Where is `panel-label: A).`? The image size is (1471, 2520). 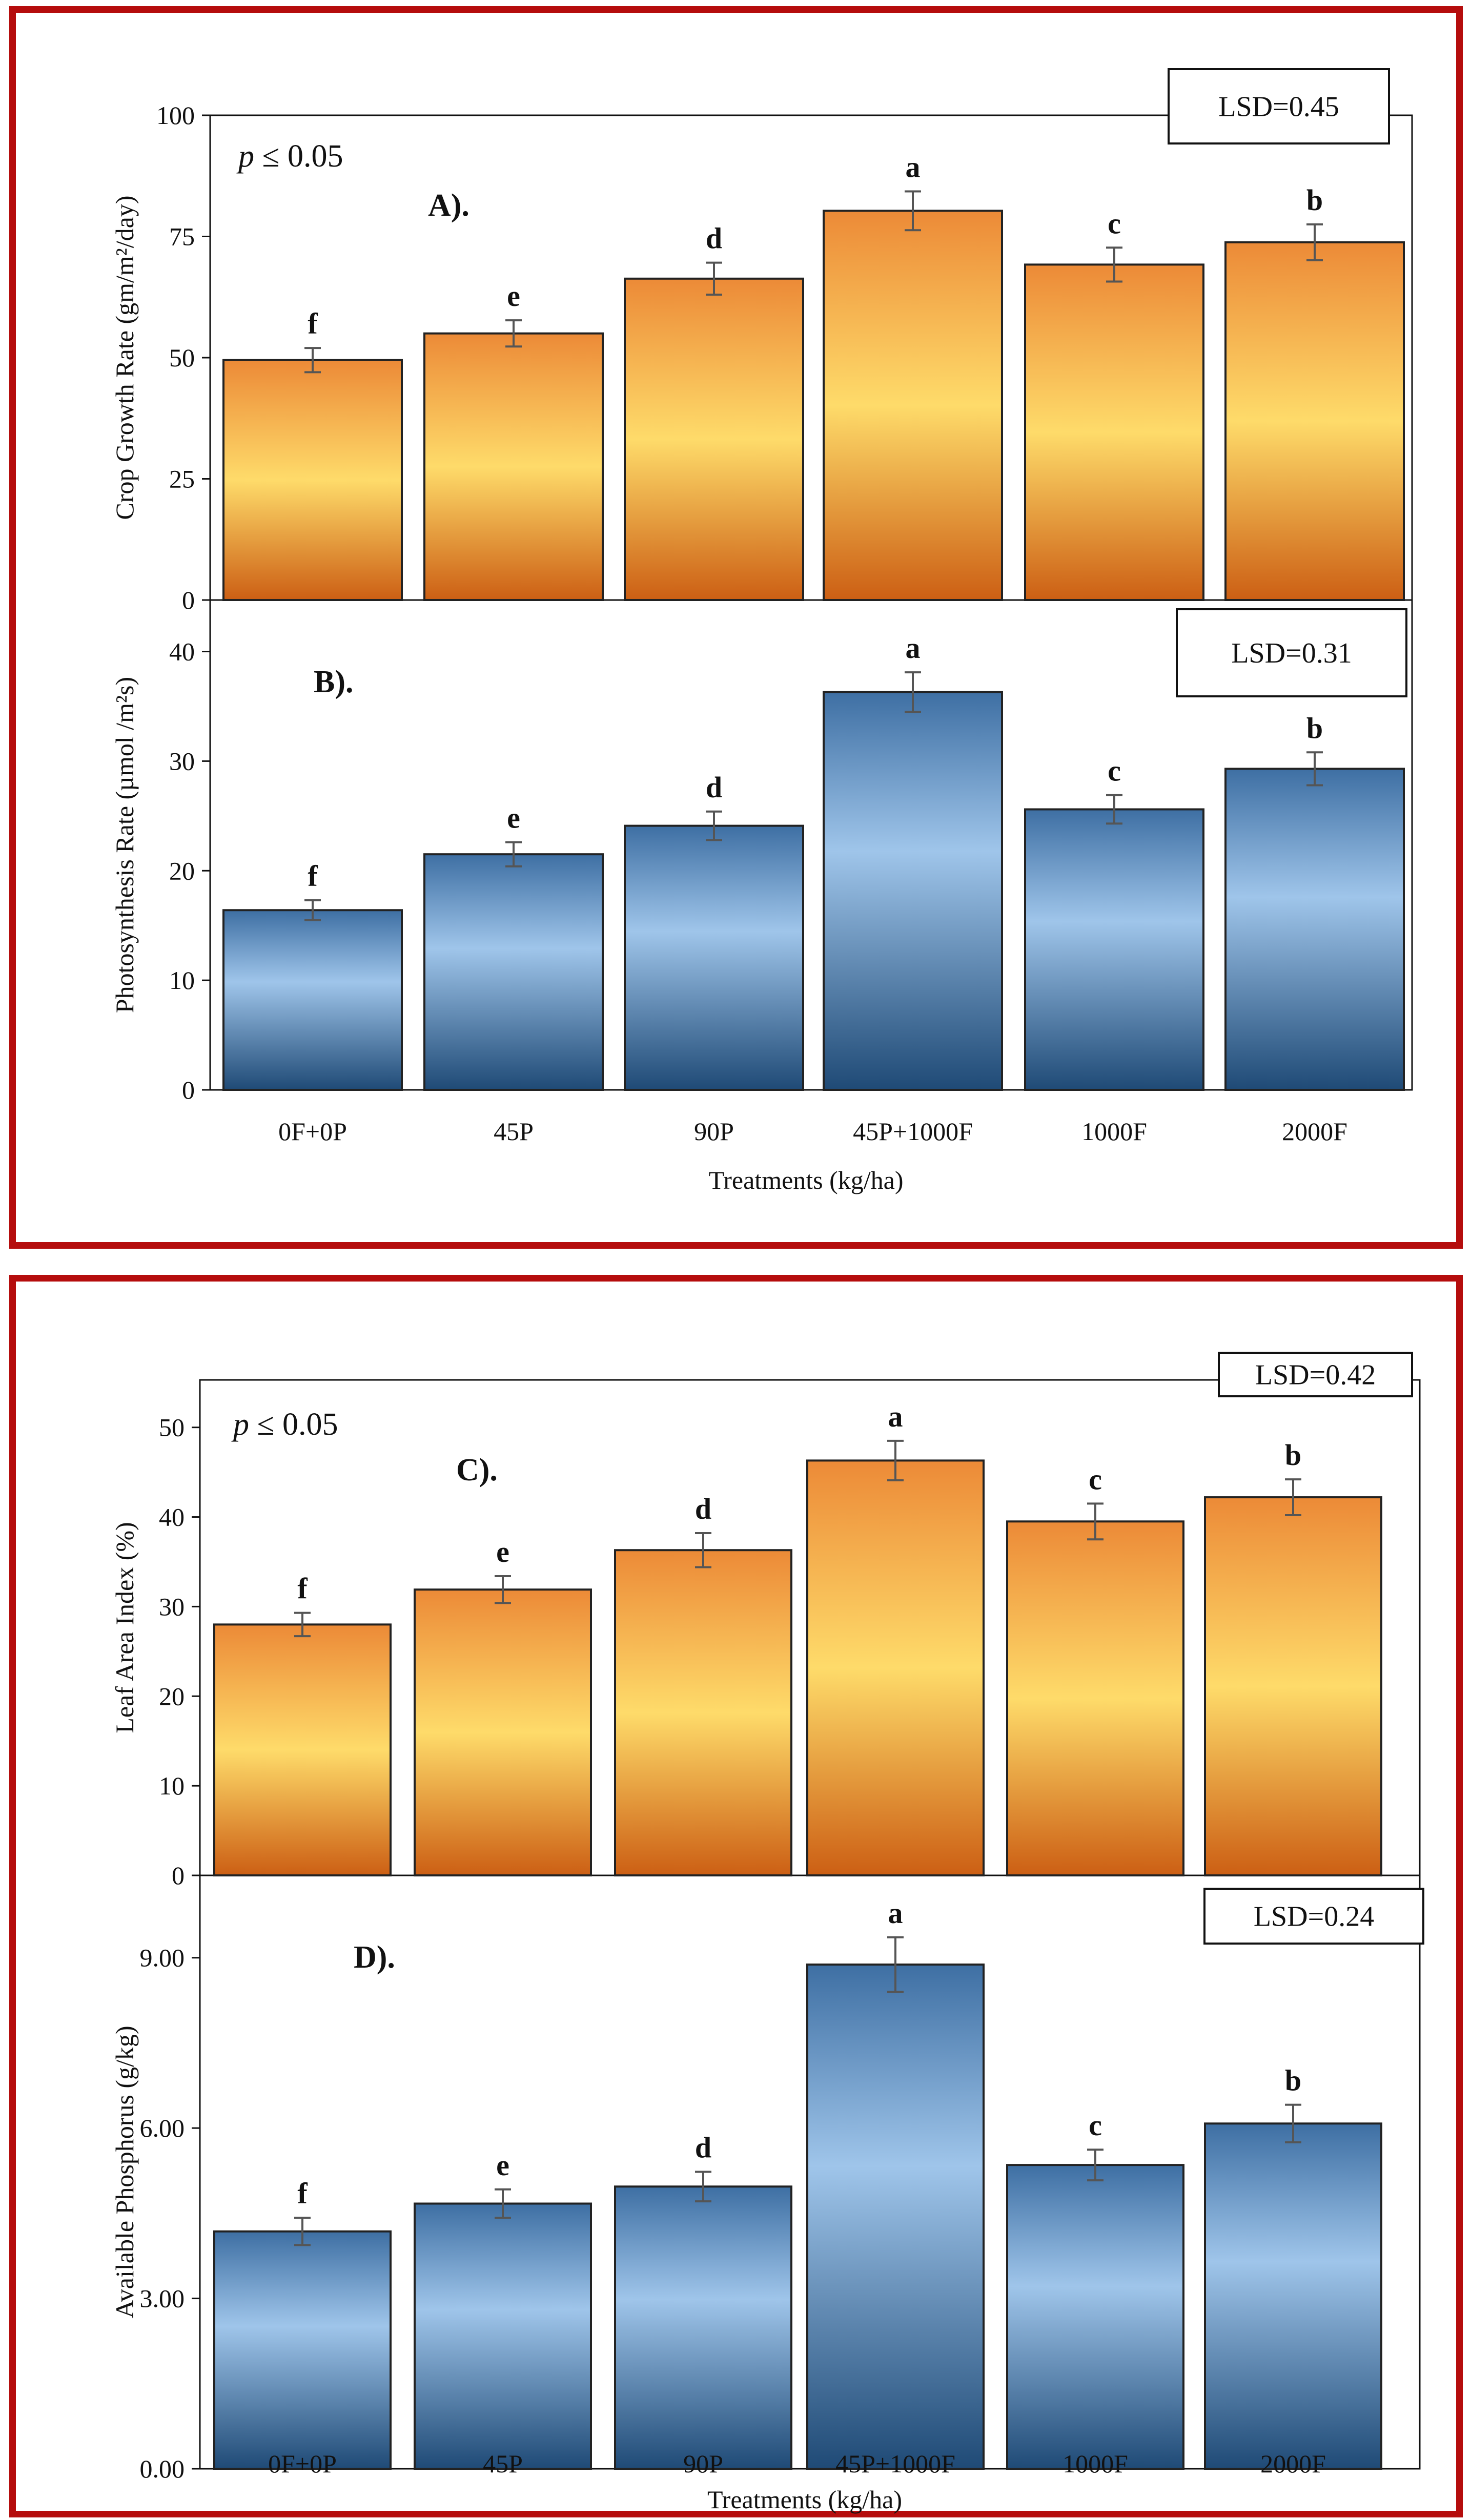 panel-label: A). is located at coordinates (448, 205).